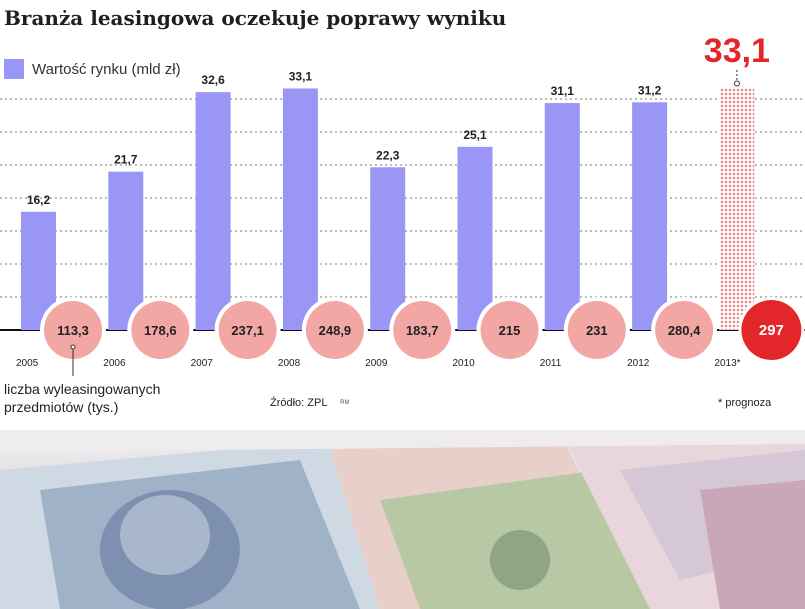 The width and height of the screenshot is (805, 609). I want to click on bar-value-label: 31,2, so click(650, 90).